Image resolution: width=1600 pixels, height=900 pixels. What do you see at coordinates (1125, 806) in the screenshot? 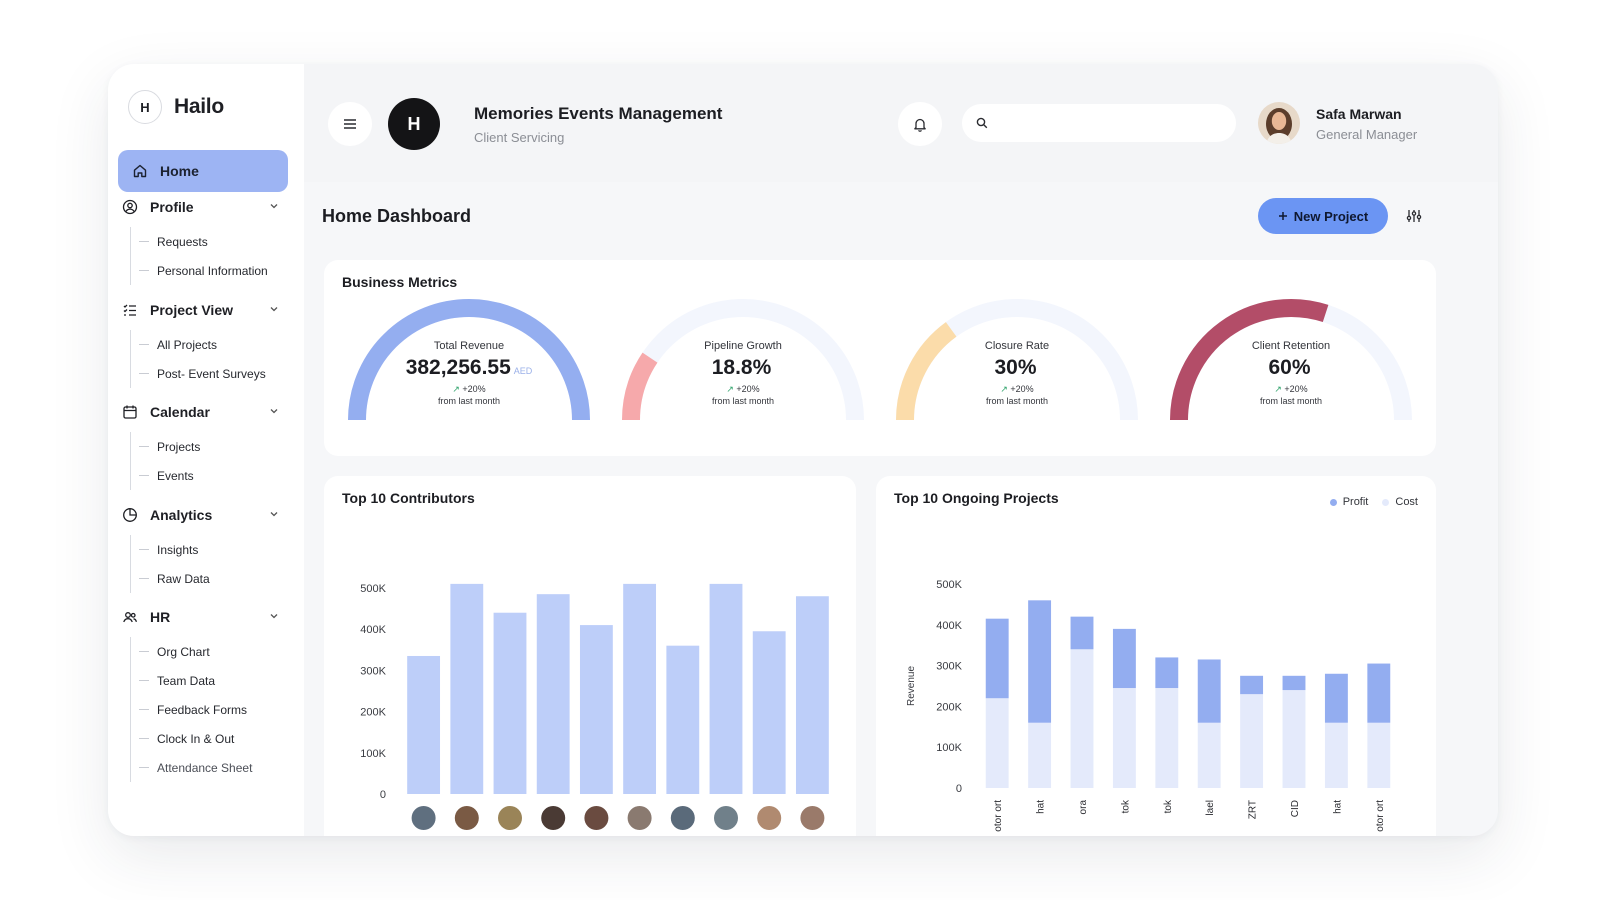
I see `x-tick-label: tok` at bounding box center [1125, 806].